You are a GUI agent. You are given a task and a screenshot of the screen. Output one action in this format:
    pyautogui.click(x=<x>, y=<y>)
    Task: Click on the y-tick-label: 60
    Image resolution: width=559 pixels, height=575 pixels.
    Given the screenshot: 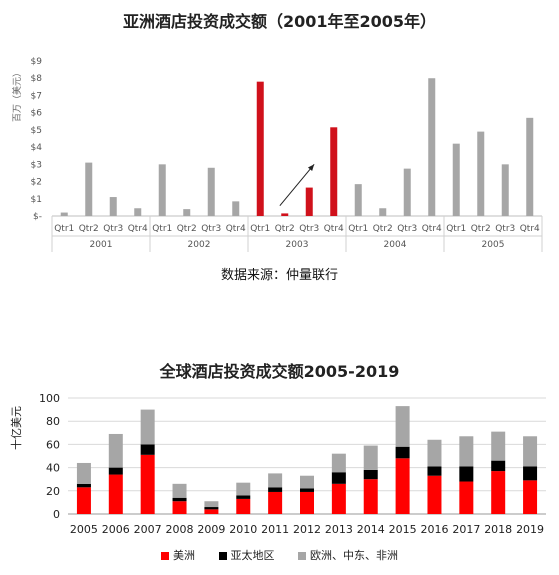 What is the action you would take?
    pyautogui.click(x=53, y=444)
    